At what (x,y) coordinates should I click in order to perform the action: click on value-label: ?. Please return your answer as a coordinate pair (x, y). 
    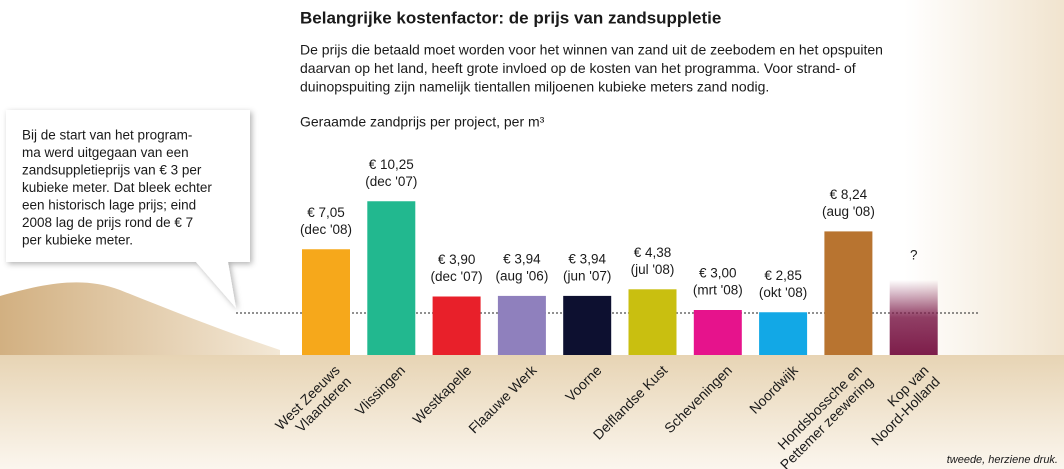
    Looking at the image, I should click on (914, 255).